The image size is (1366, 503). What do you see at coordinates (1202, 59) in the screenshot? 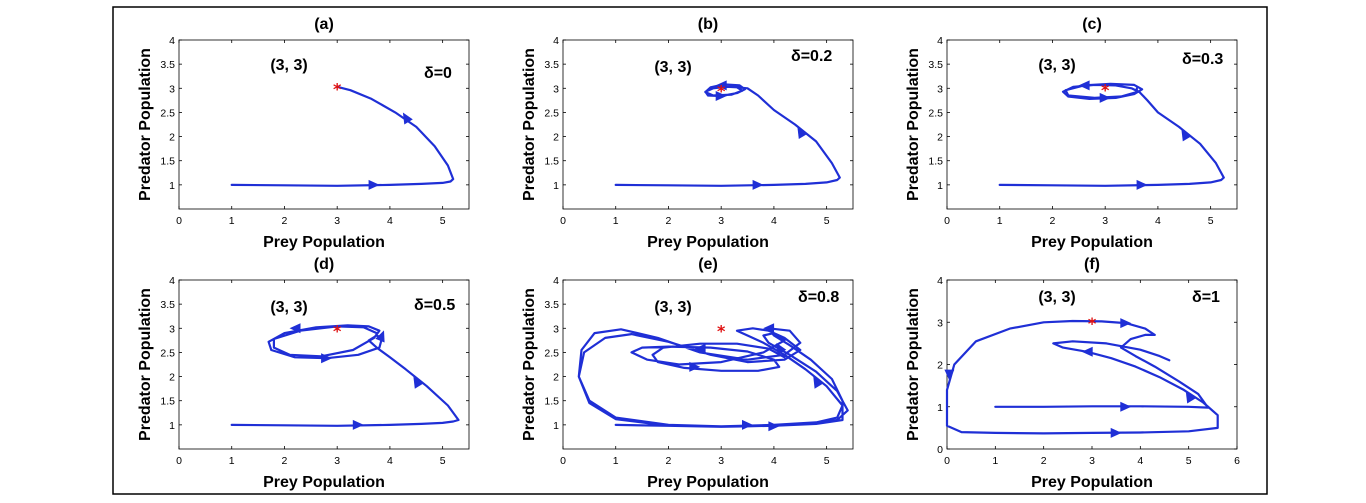
I see `delta-label: δ=0.3` at bounding box center [1202, 59].